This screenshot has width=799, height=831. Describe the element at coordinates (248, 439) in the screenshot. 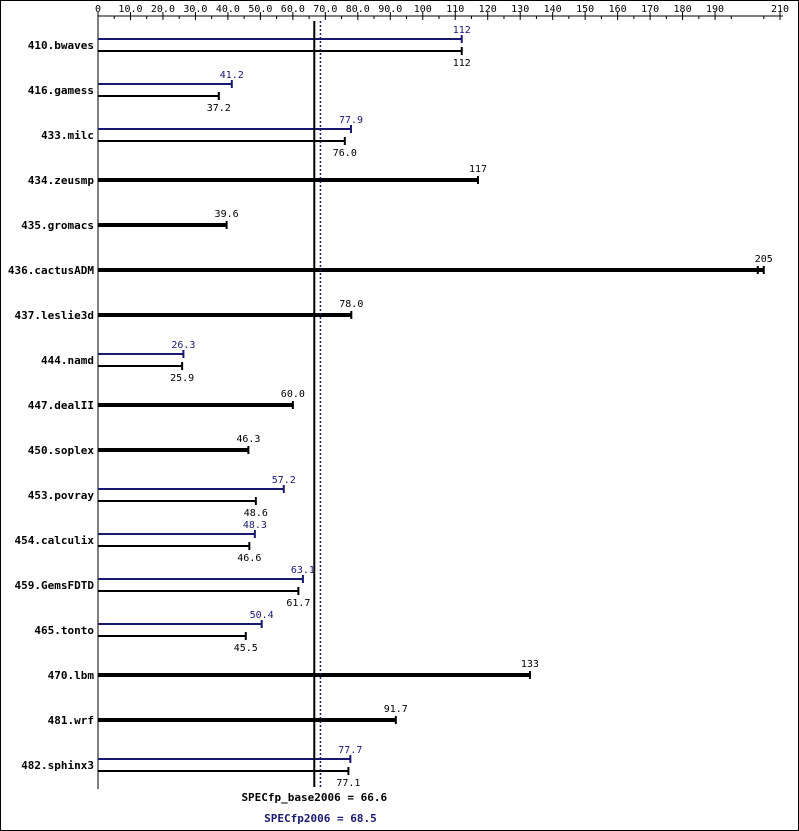

I see `base-value-label: 46.3` at that location.